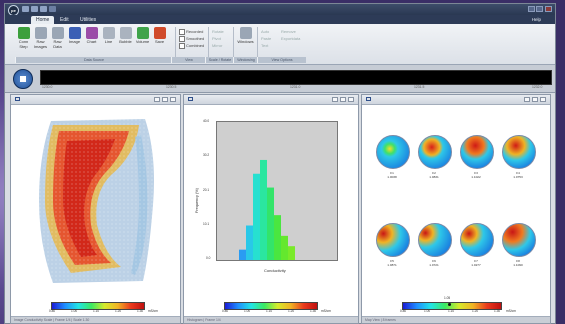 This screenshot has height=324, width=565. What do you see at coordinates (40, 38) in the screenshot?
I see `images-button: Raw Images` at bounding box center [40, 38].